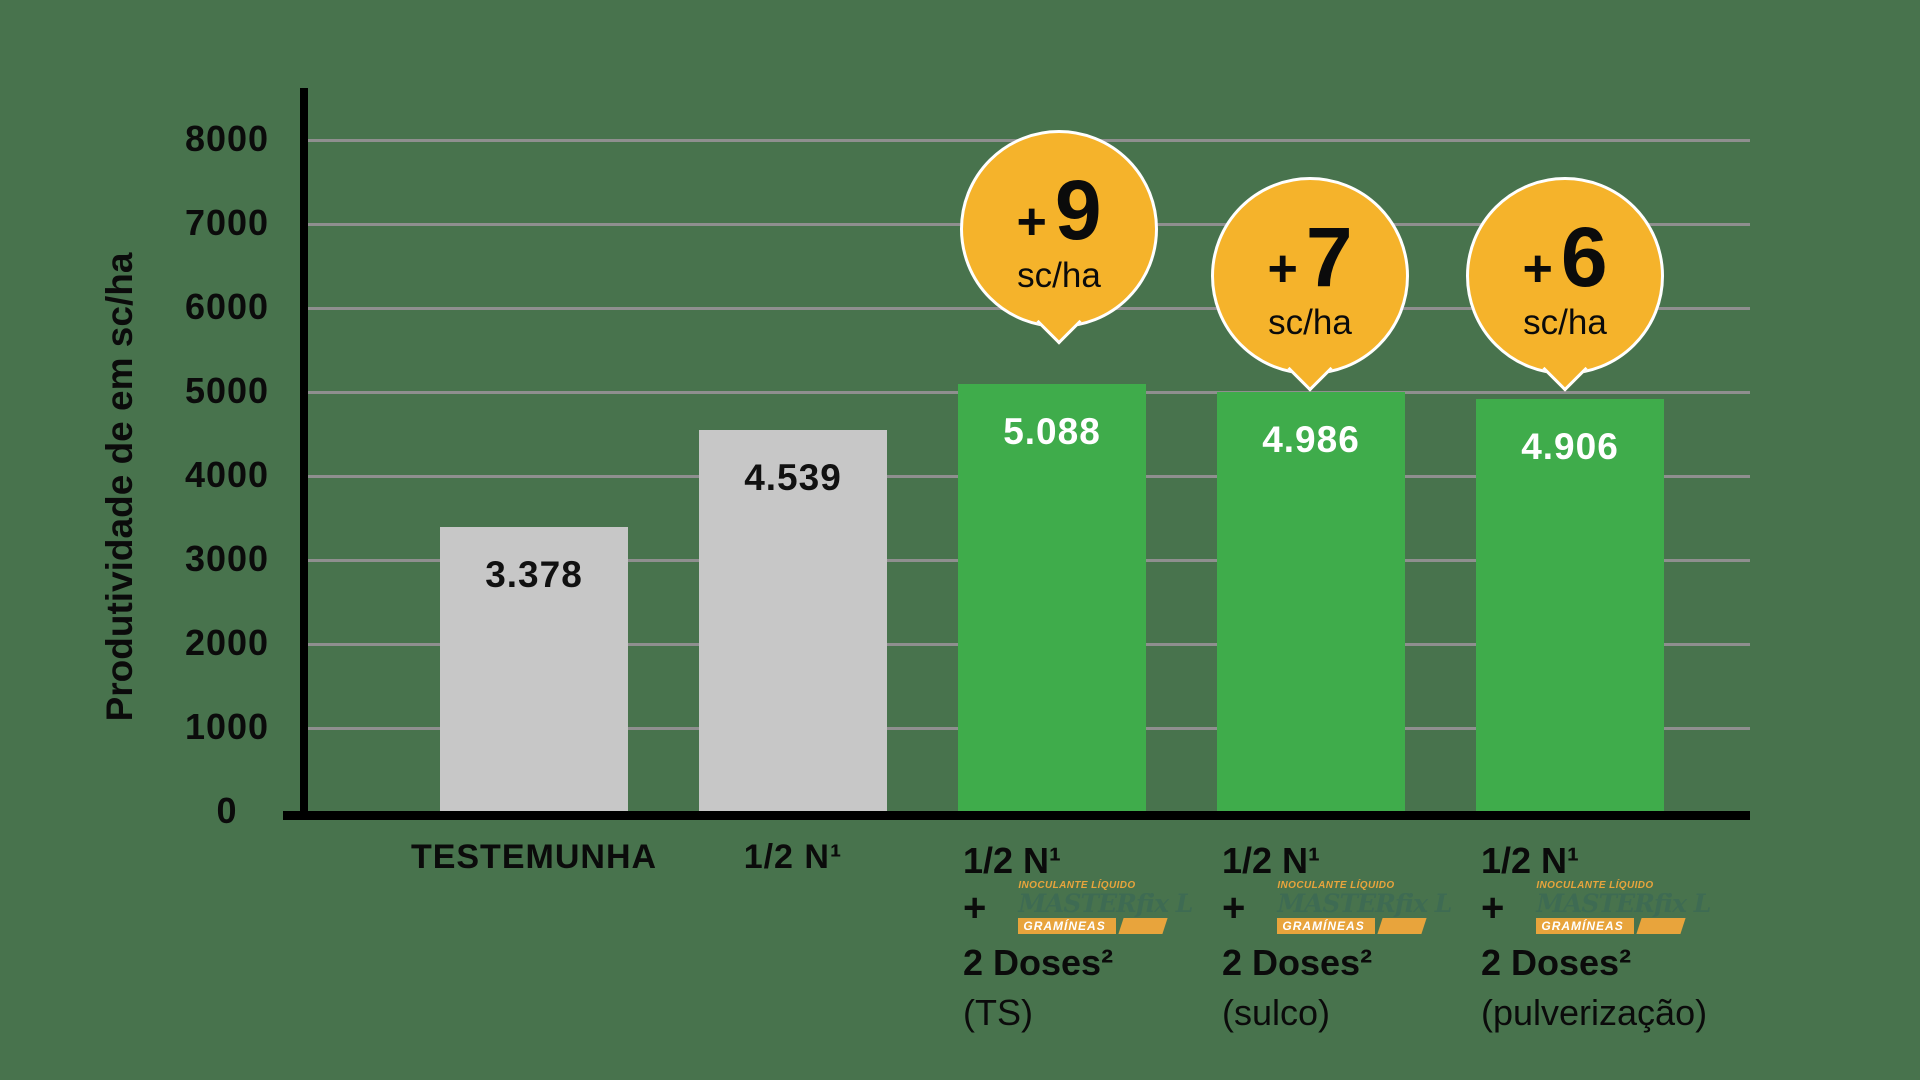 This screenshot has width=1920, height=1080. What do you see at coordinates (1594, 1012) in the screenshot?
I see `method-line: (pulverização)` at bounding box center [1594, 1012].